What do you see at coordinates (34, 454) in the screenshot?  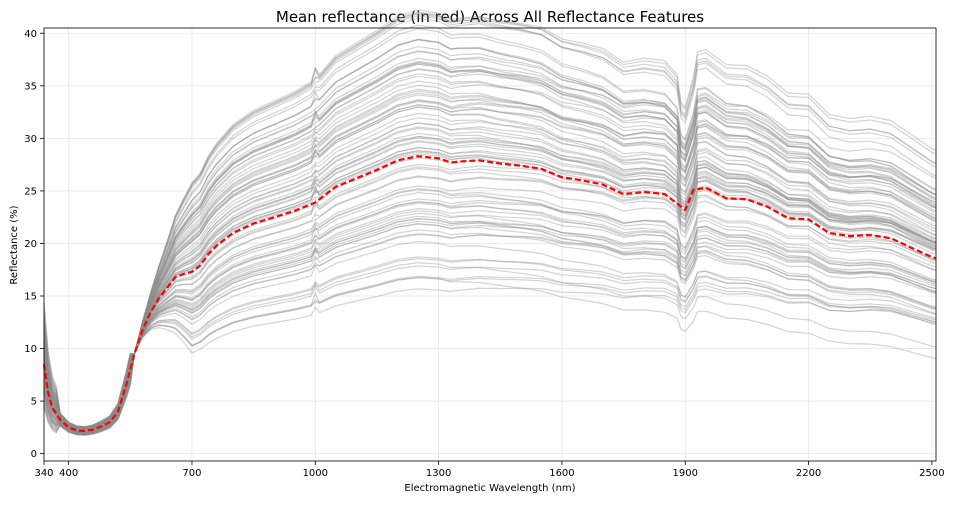 I see `y-tick-label: 0` at bounding box center [34, 454].